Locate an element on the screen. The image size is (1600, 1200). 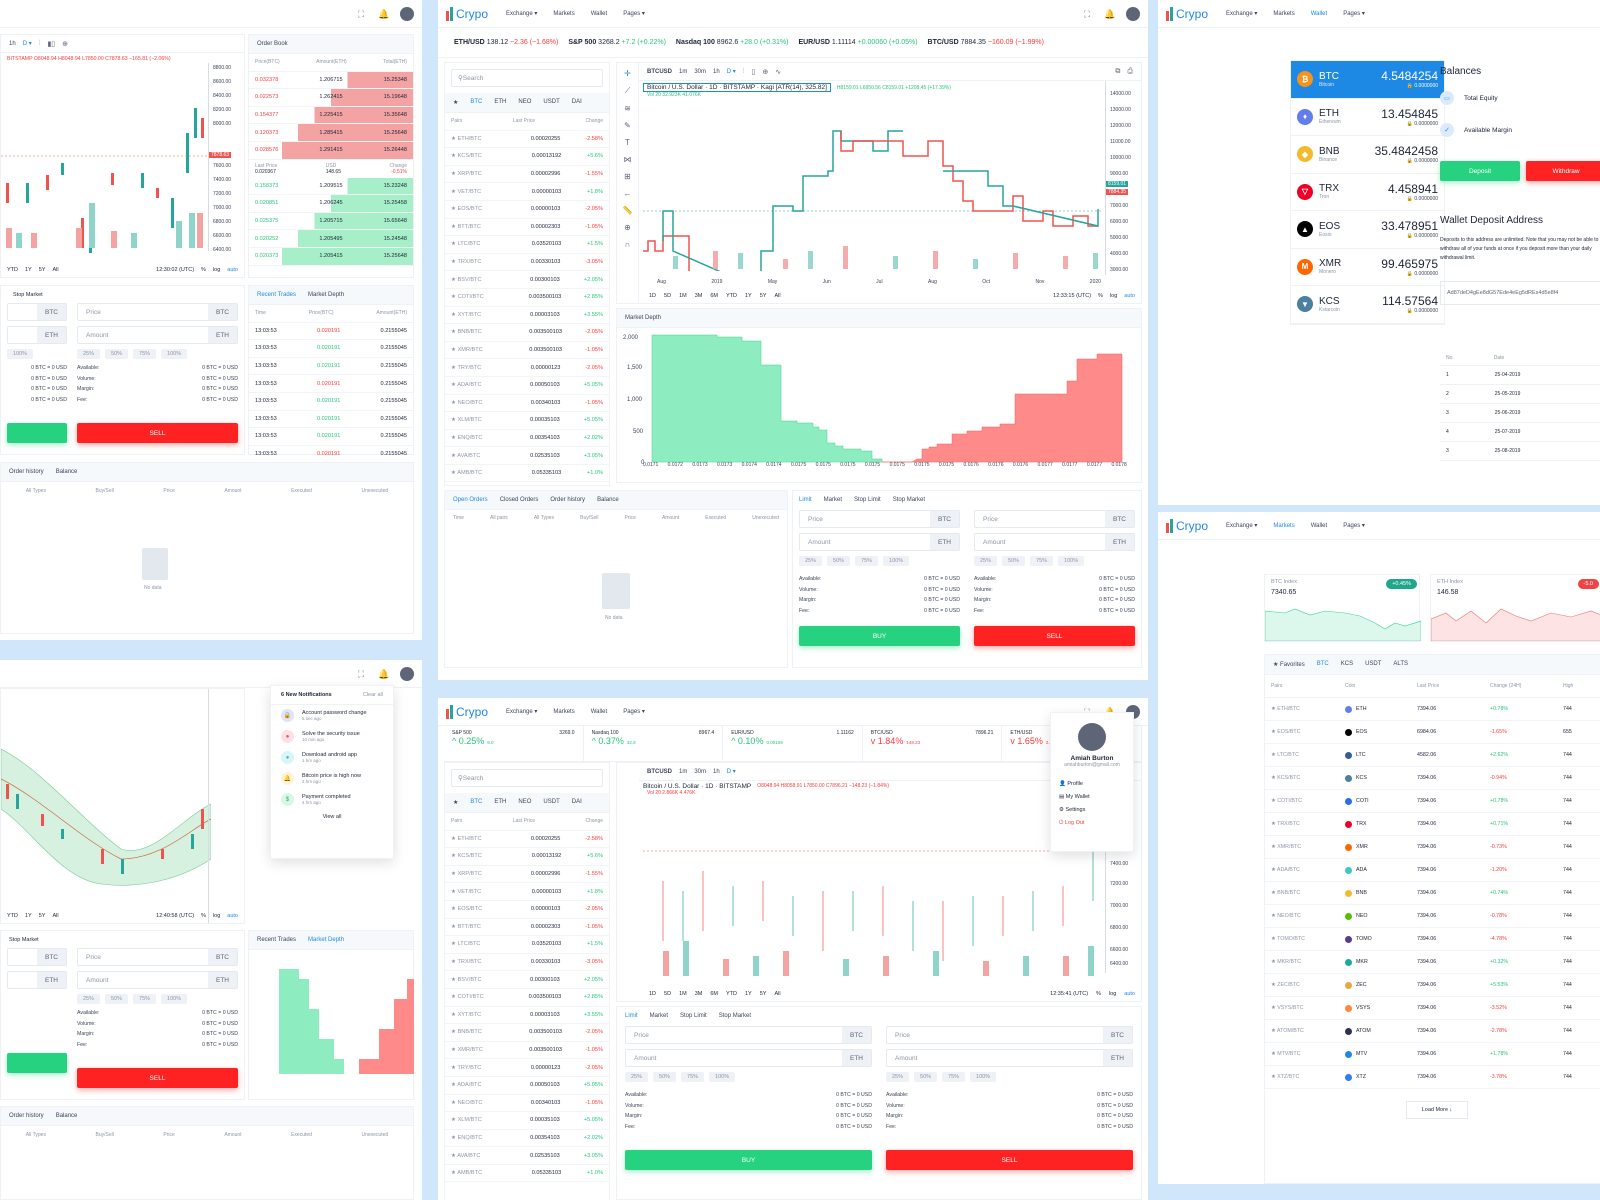
market-row: ★ AVA/BTC 0.02535103 +3.05% is located at coordinates (527, 1156).